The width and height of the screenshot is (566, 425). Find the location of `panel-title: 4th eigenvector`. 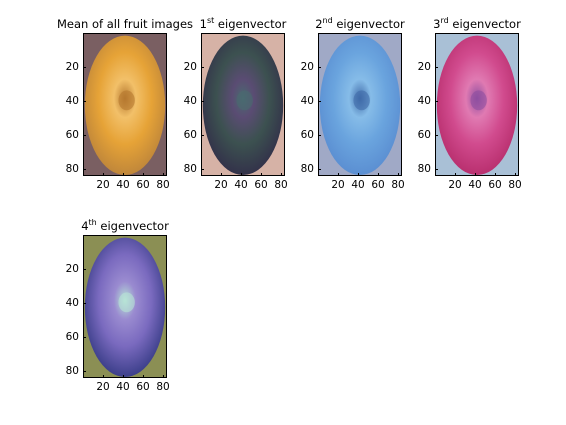

panel-title: 4th eigenvector is located at coordinates (125, 225).